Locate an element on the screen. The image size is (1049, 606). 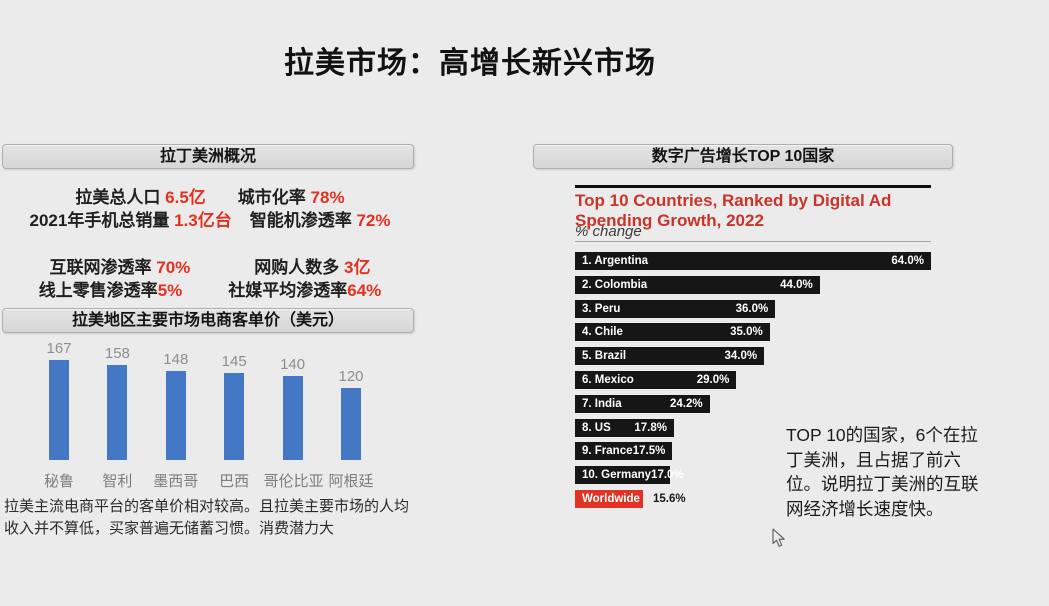
stat-value: 1.3亿台 is located at coordinates (203, 220).